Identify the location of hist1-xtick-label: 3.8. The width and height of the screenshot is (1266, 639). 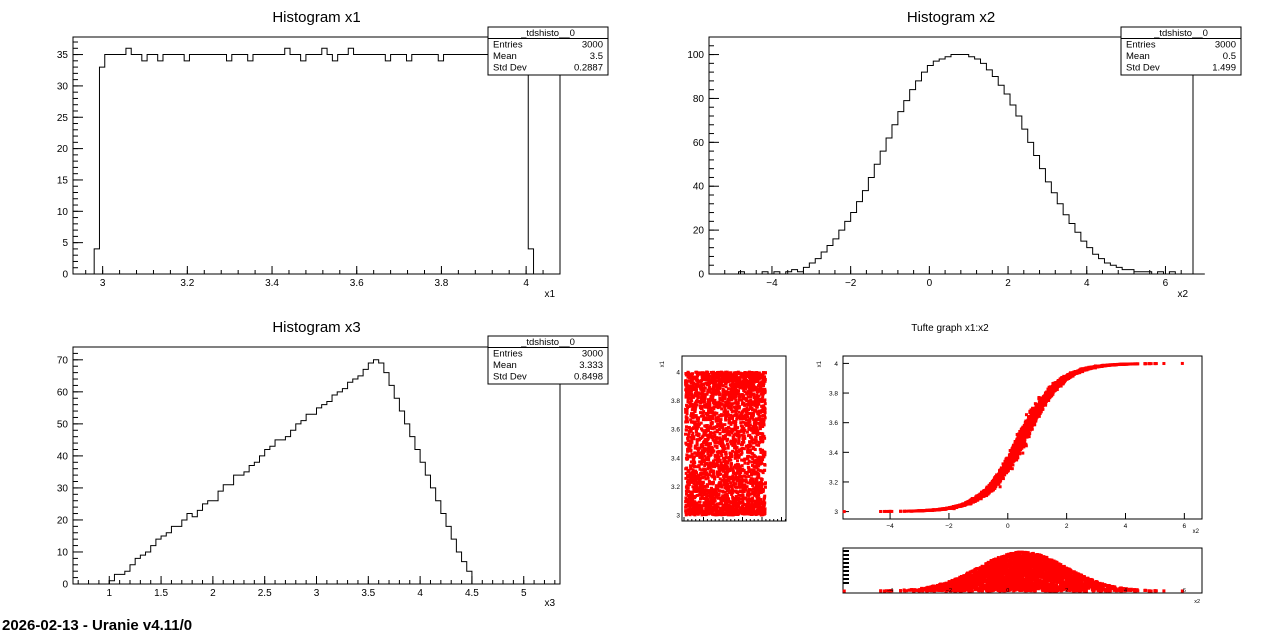
(441, 283).